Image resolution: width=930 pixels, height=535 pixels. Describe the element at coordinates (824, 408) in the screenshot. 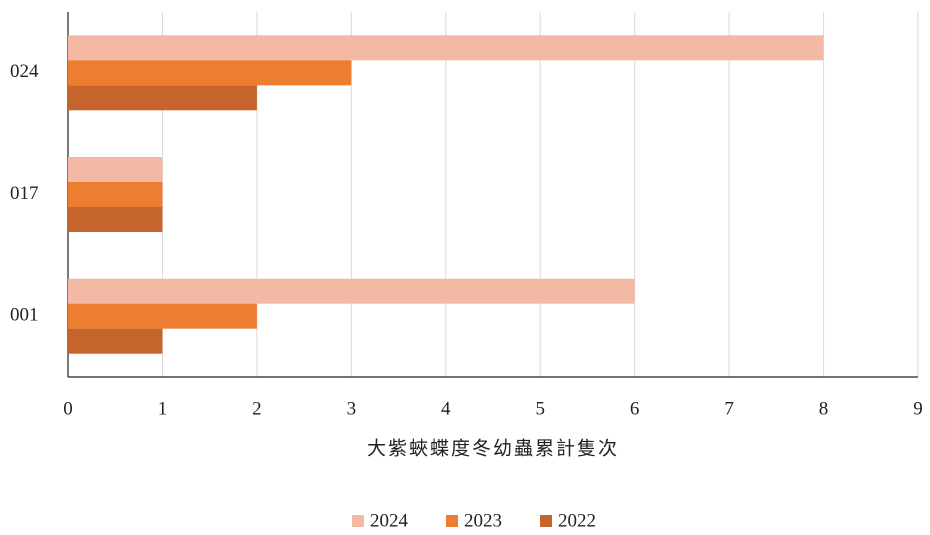

I see `x-tick-label: 8` at that location.